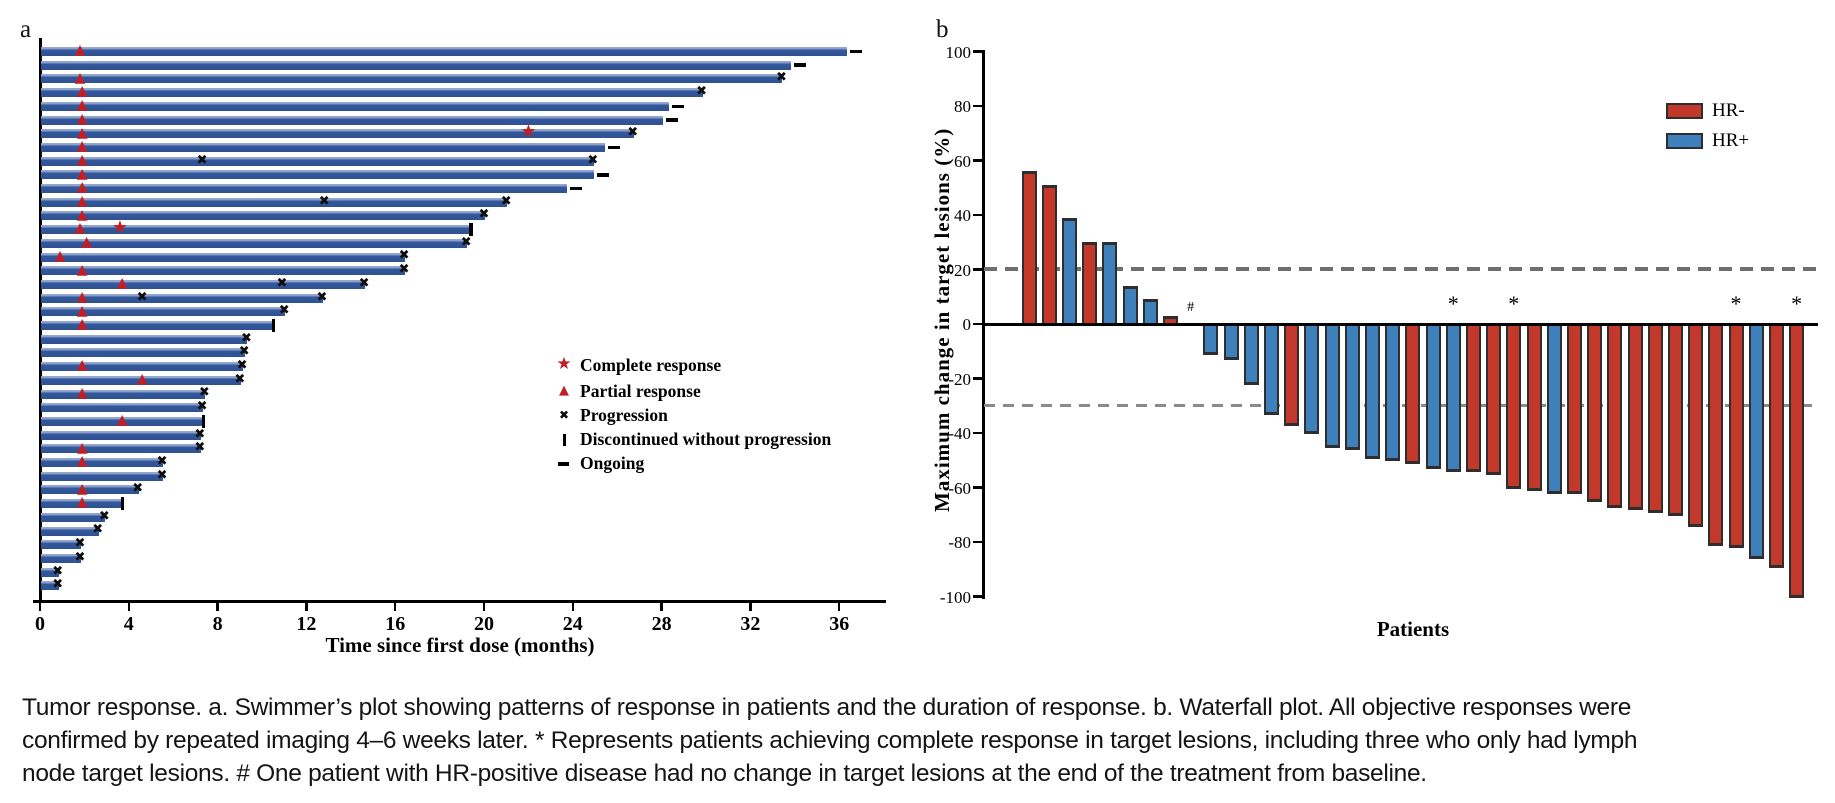 This screenshot has width=1835, height=803. What do you see at coordinates (640, 391) in the screenshot?
I see `legend-item-label: Partial response` at bounding box center [640, 391].